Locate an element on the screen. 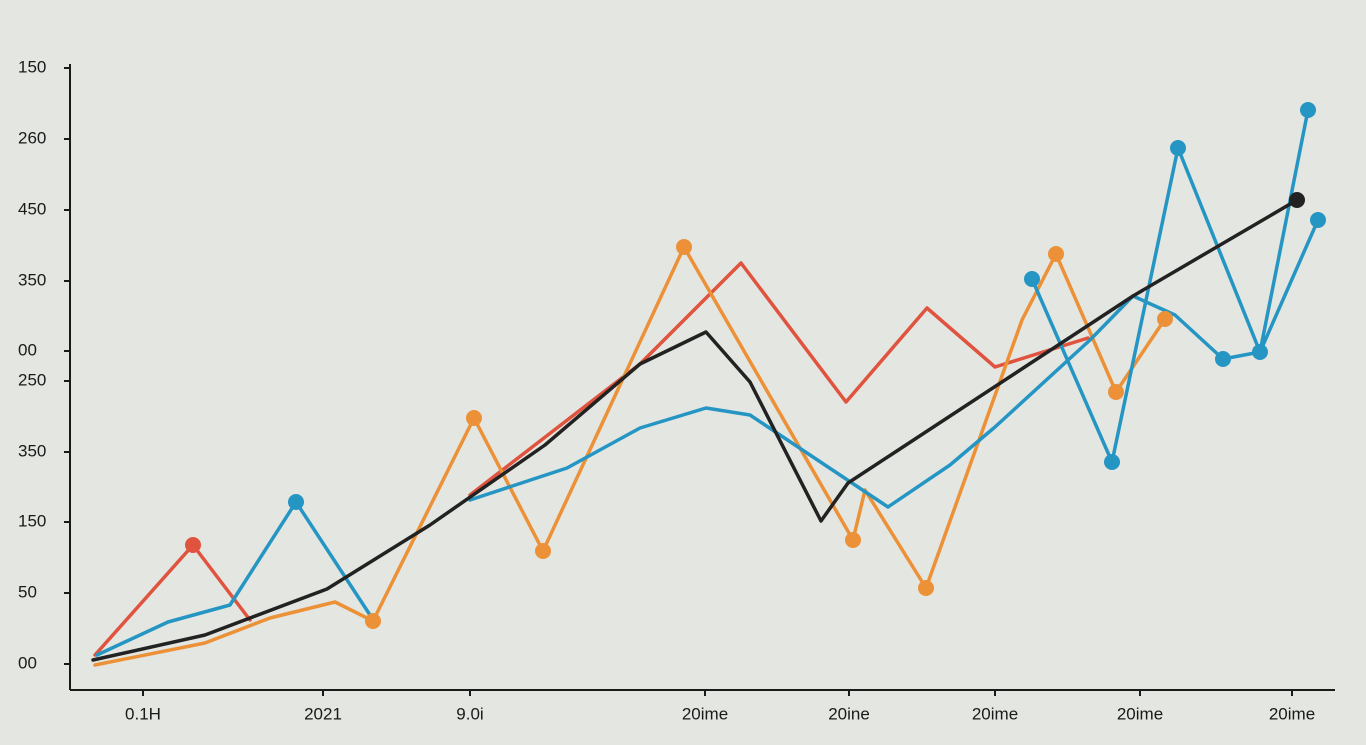 This screenshot has height=745, width=1366. x-tick-label: 0.1H is located at coordinates (143, 713).